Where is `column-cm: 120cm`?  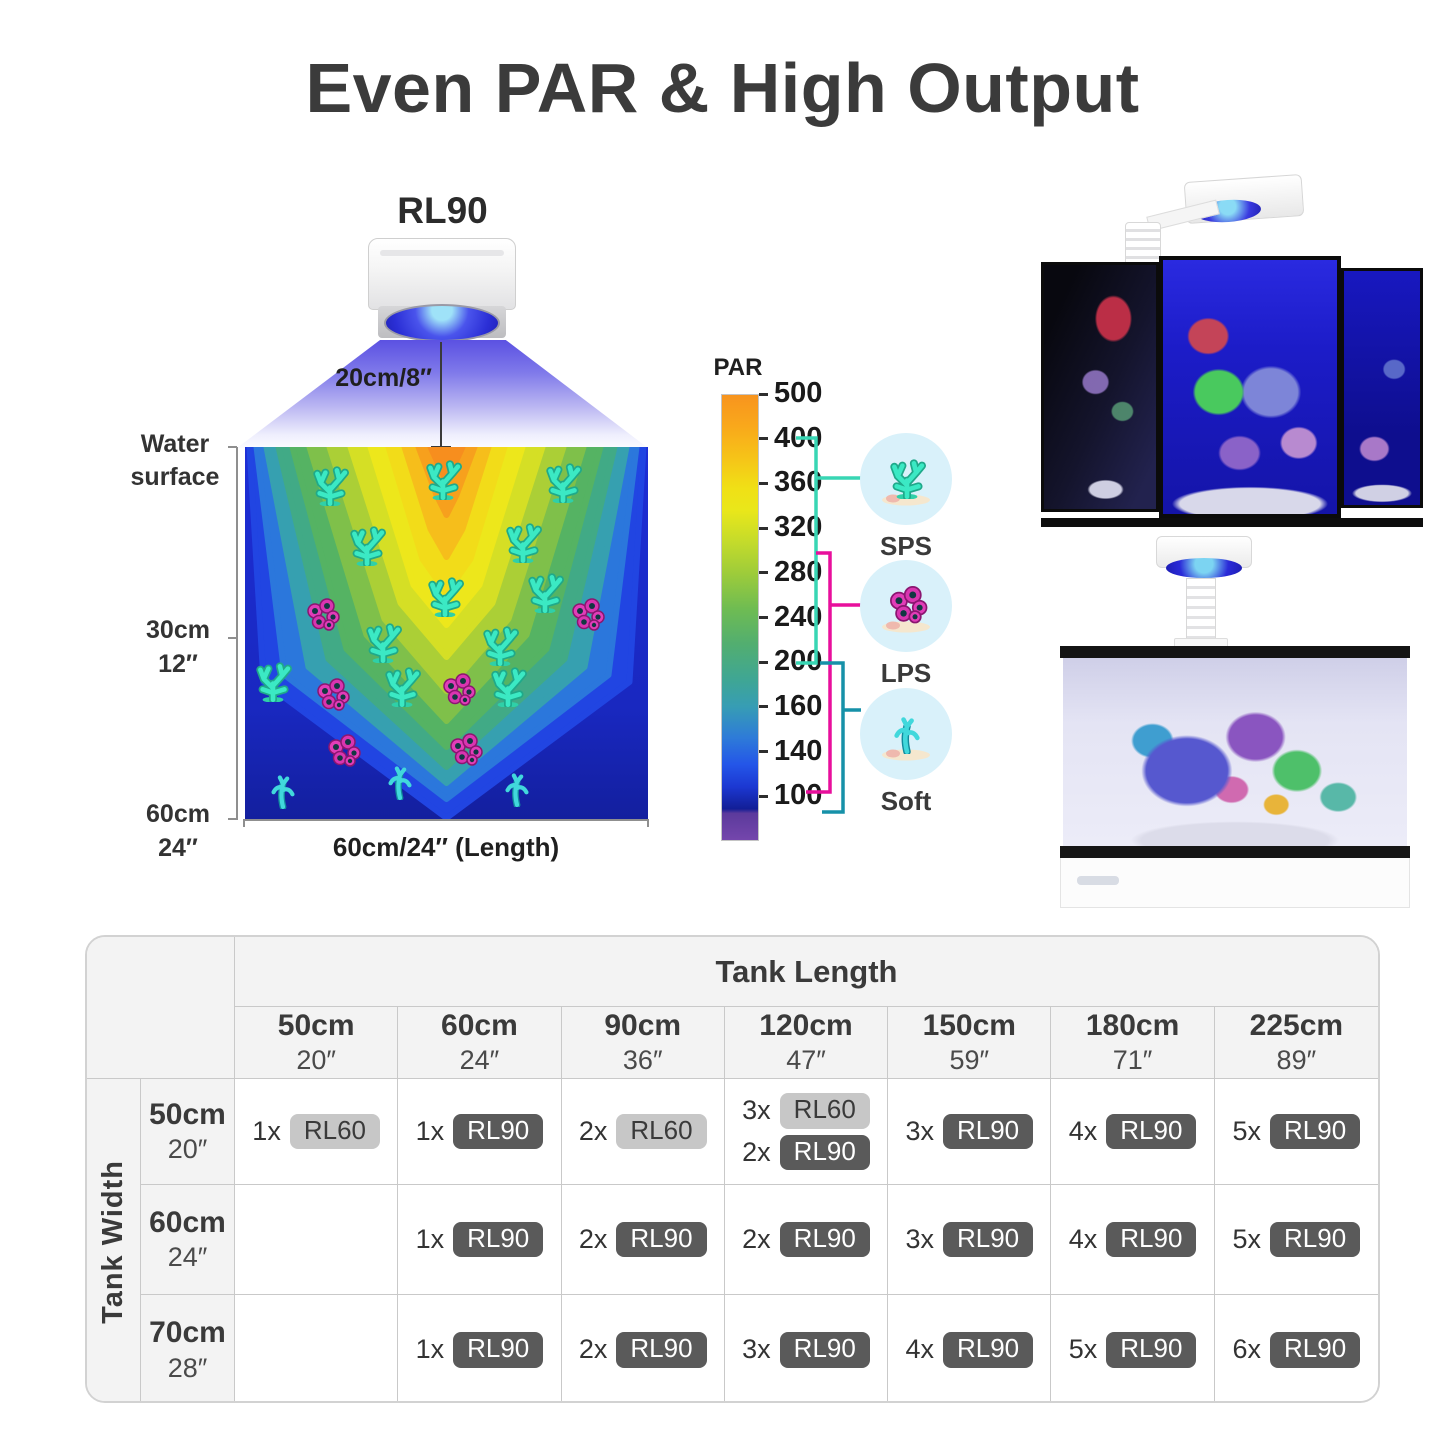
column-cm: 120cm is located at coordinates (806, 1025).